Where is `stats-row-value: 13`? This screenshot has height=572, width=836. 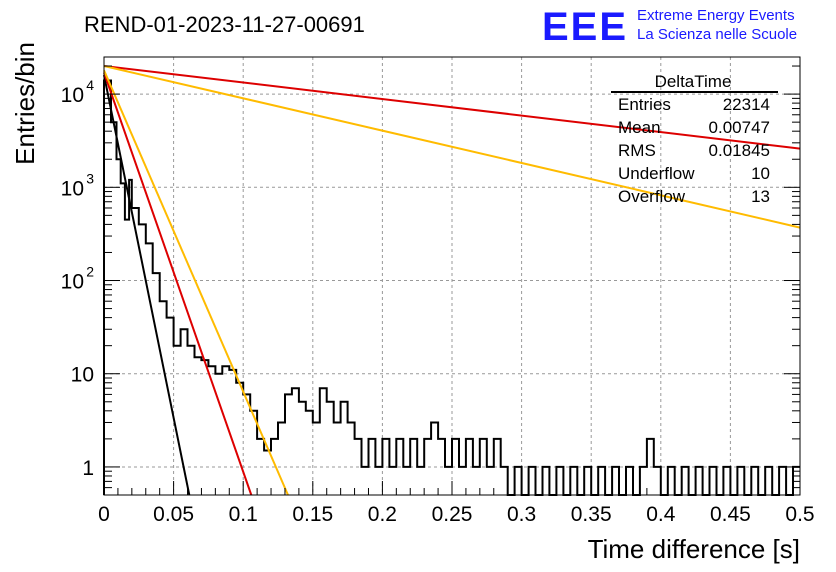
stats-row-value: 13 is located at coordinates (760, 196).